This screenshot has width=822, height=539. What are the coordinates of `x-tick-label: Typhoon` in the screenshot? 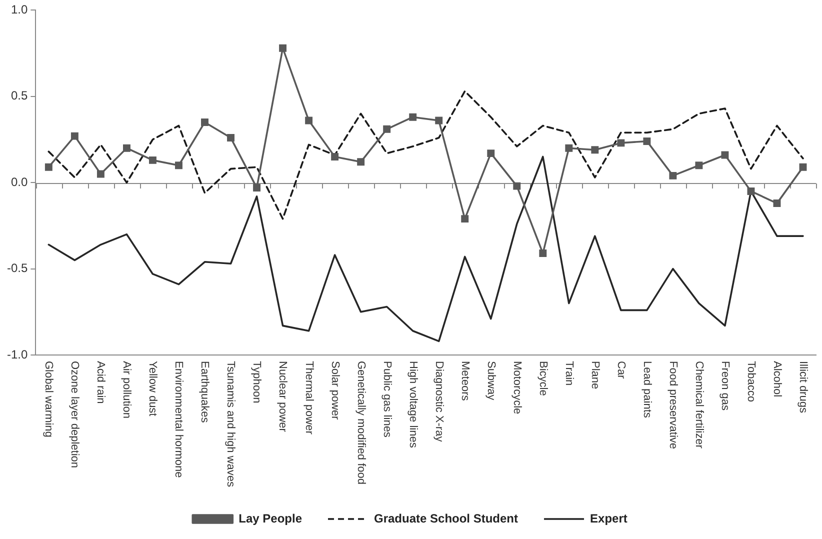 It's located at (256, 382).